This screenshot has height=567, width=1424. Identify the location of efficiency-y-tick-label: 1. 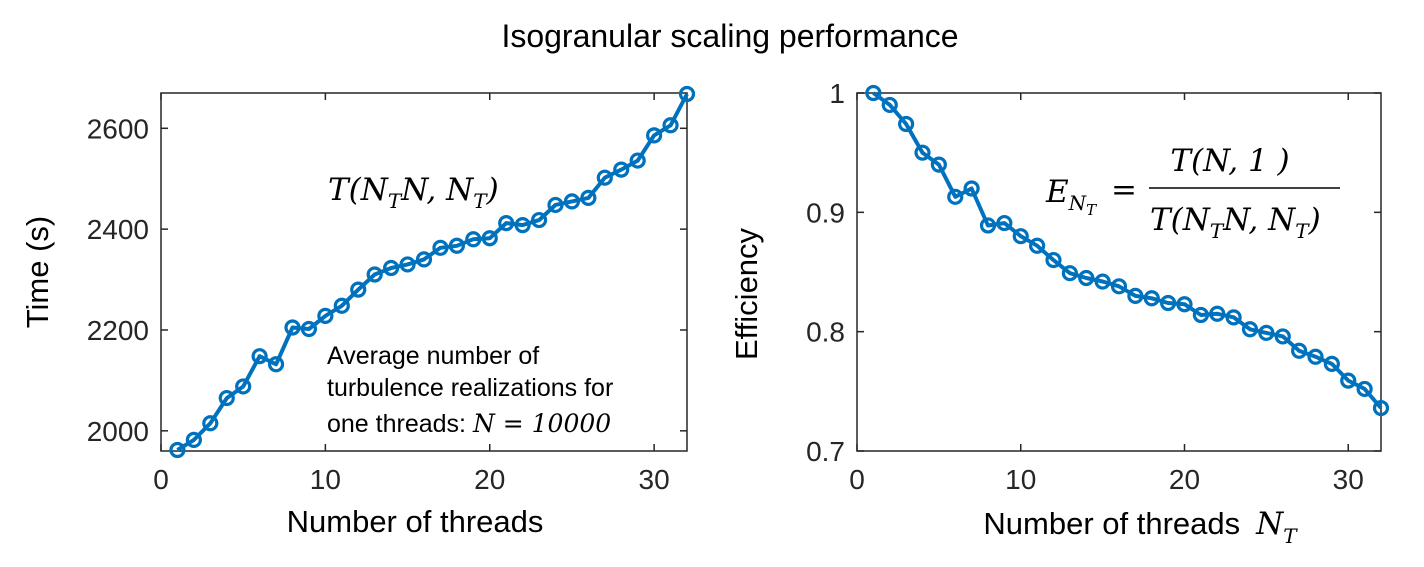
(837, 93).